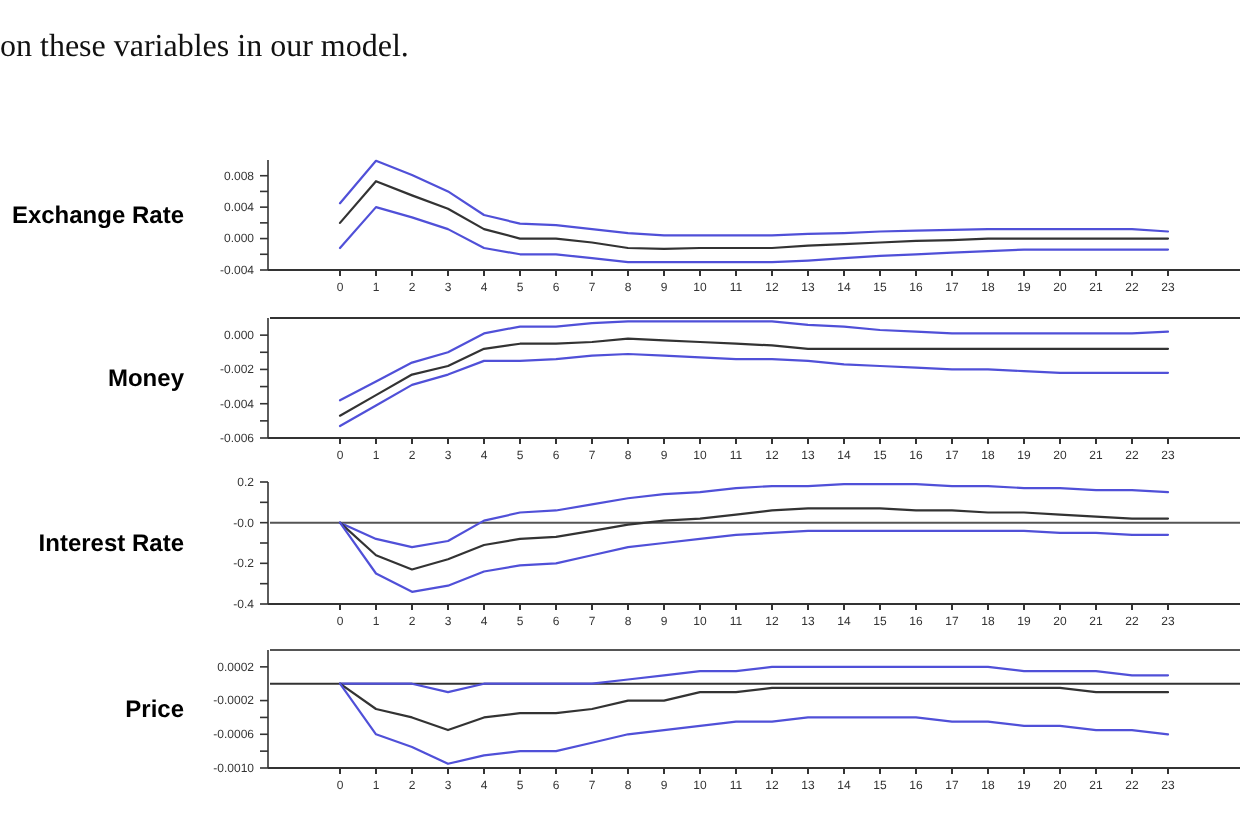 Image resolution: width=1260 pixels, height=816 pixels. I want to click on text: on these variables in our model., so click(204, 47).